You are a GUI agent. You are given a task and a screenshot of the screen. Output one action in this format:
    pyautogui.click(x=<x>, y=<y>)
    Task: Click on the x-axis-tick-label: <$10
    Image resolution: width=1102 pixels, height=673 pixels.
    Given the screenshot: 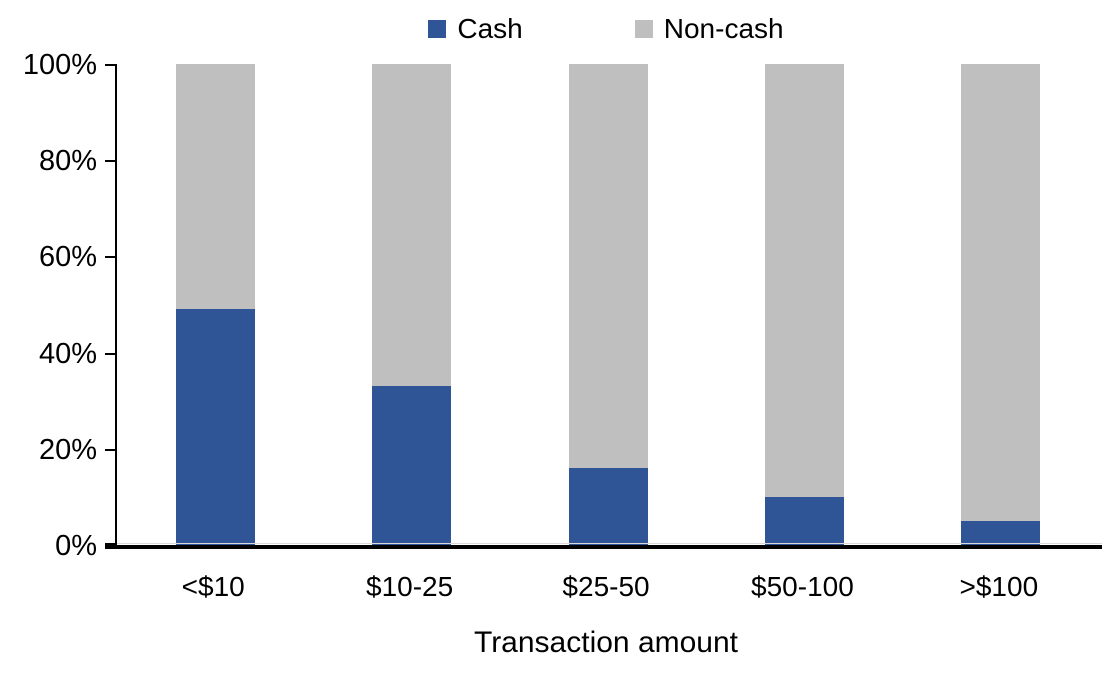 What is the action you would take?
    pyautogui.click(x=213, y=586)
    